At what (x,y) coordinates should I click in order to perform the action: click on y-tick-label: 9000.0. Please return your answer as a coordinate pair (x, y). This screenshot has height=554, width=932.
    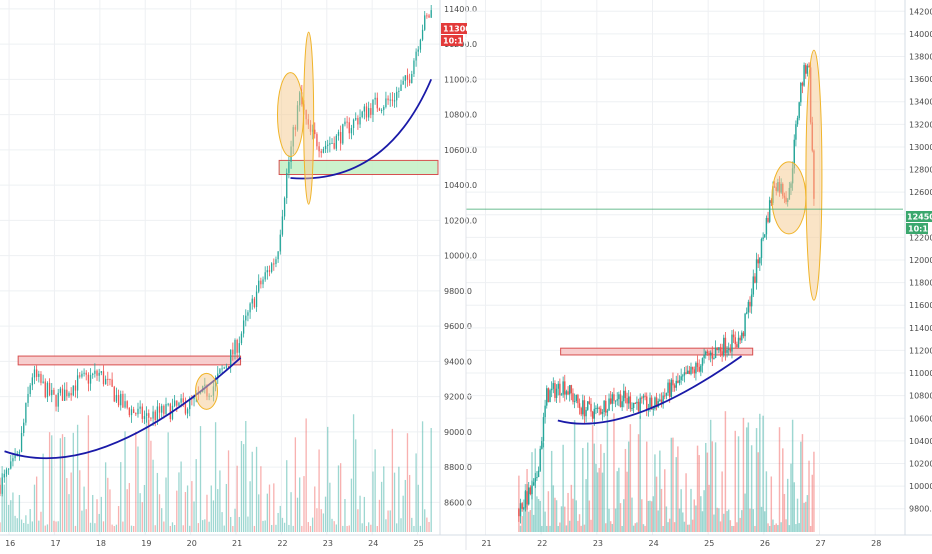
    Looking at the image, I should click on (458, 432).